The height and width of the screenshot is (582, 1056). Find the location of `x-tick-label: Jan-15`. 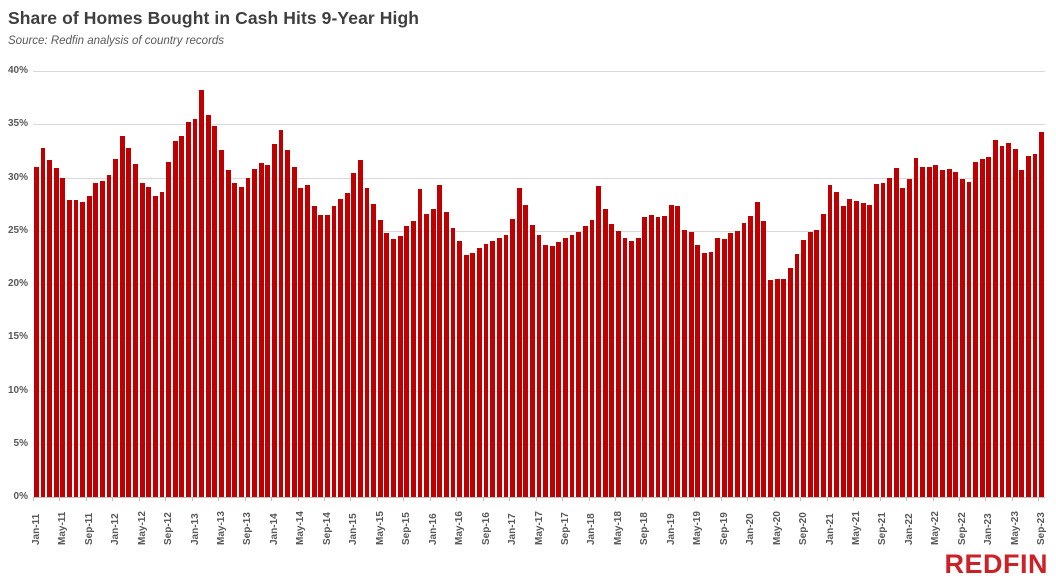

x-tick-label: Jan-15 is located at coordinates (354, 529).